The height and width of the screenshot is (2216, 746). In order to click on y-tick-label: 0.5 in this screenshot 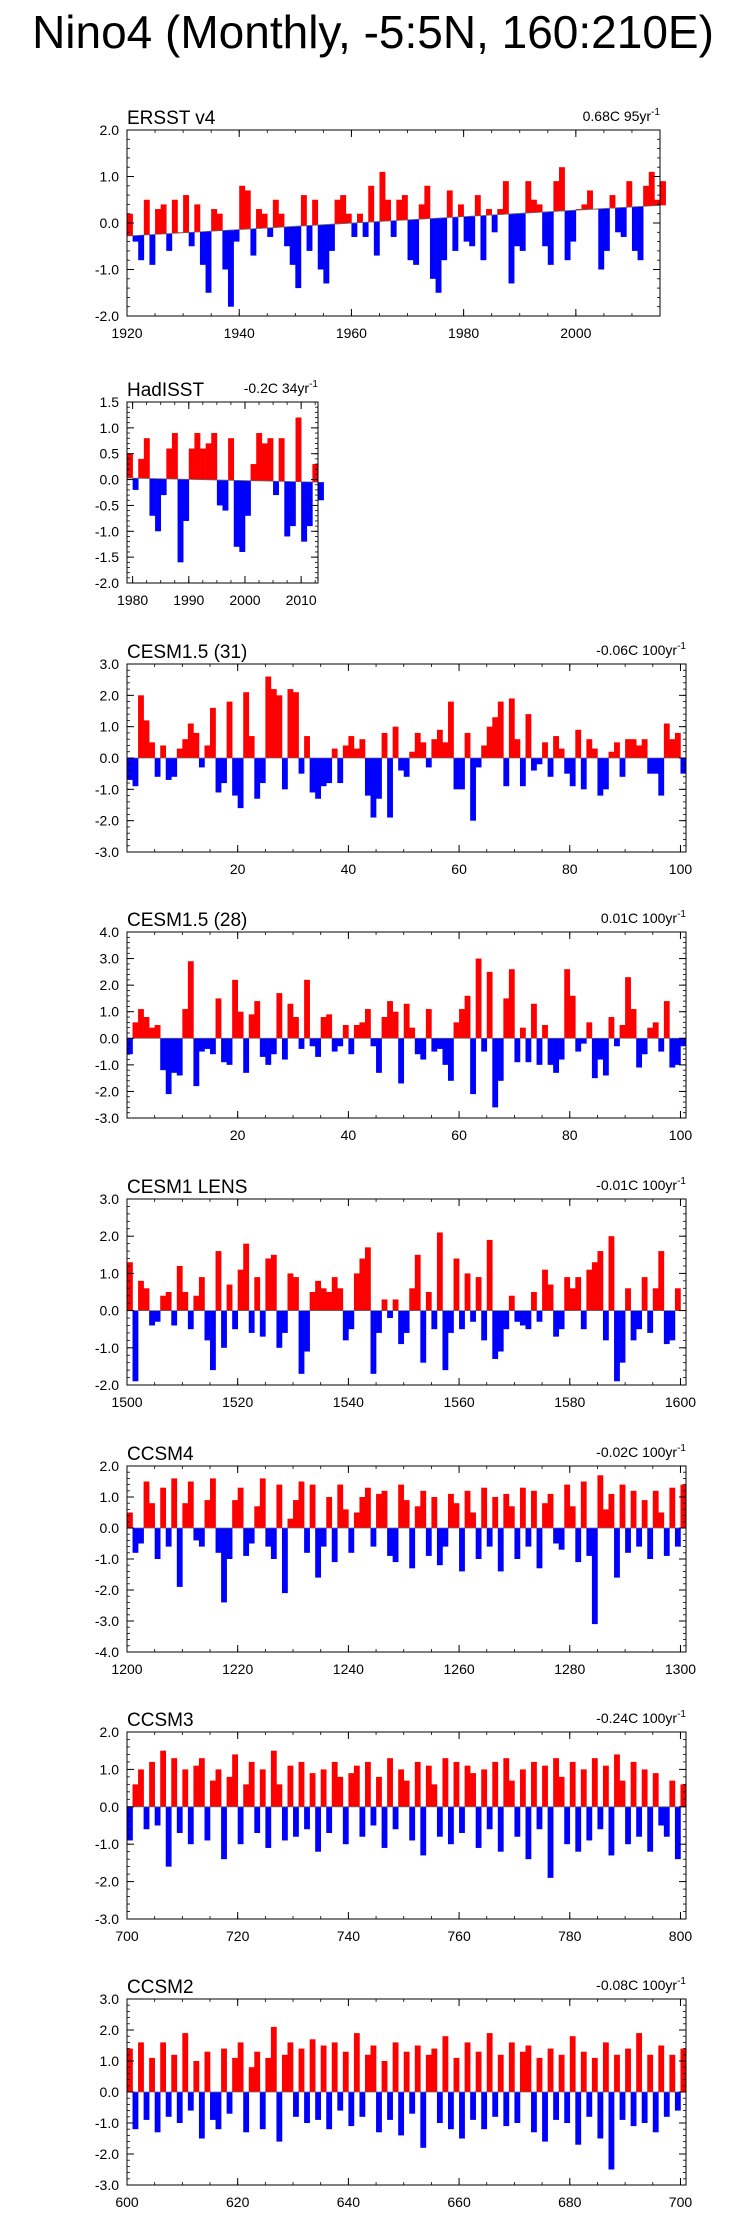, I will do `click(110, 454)`.